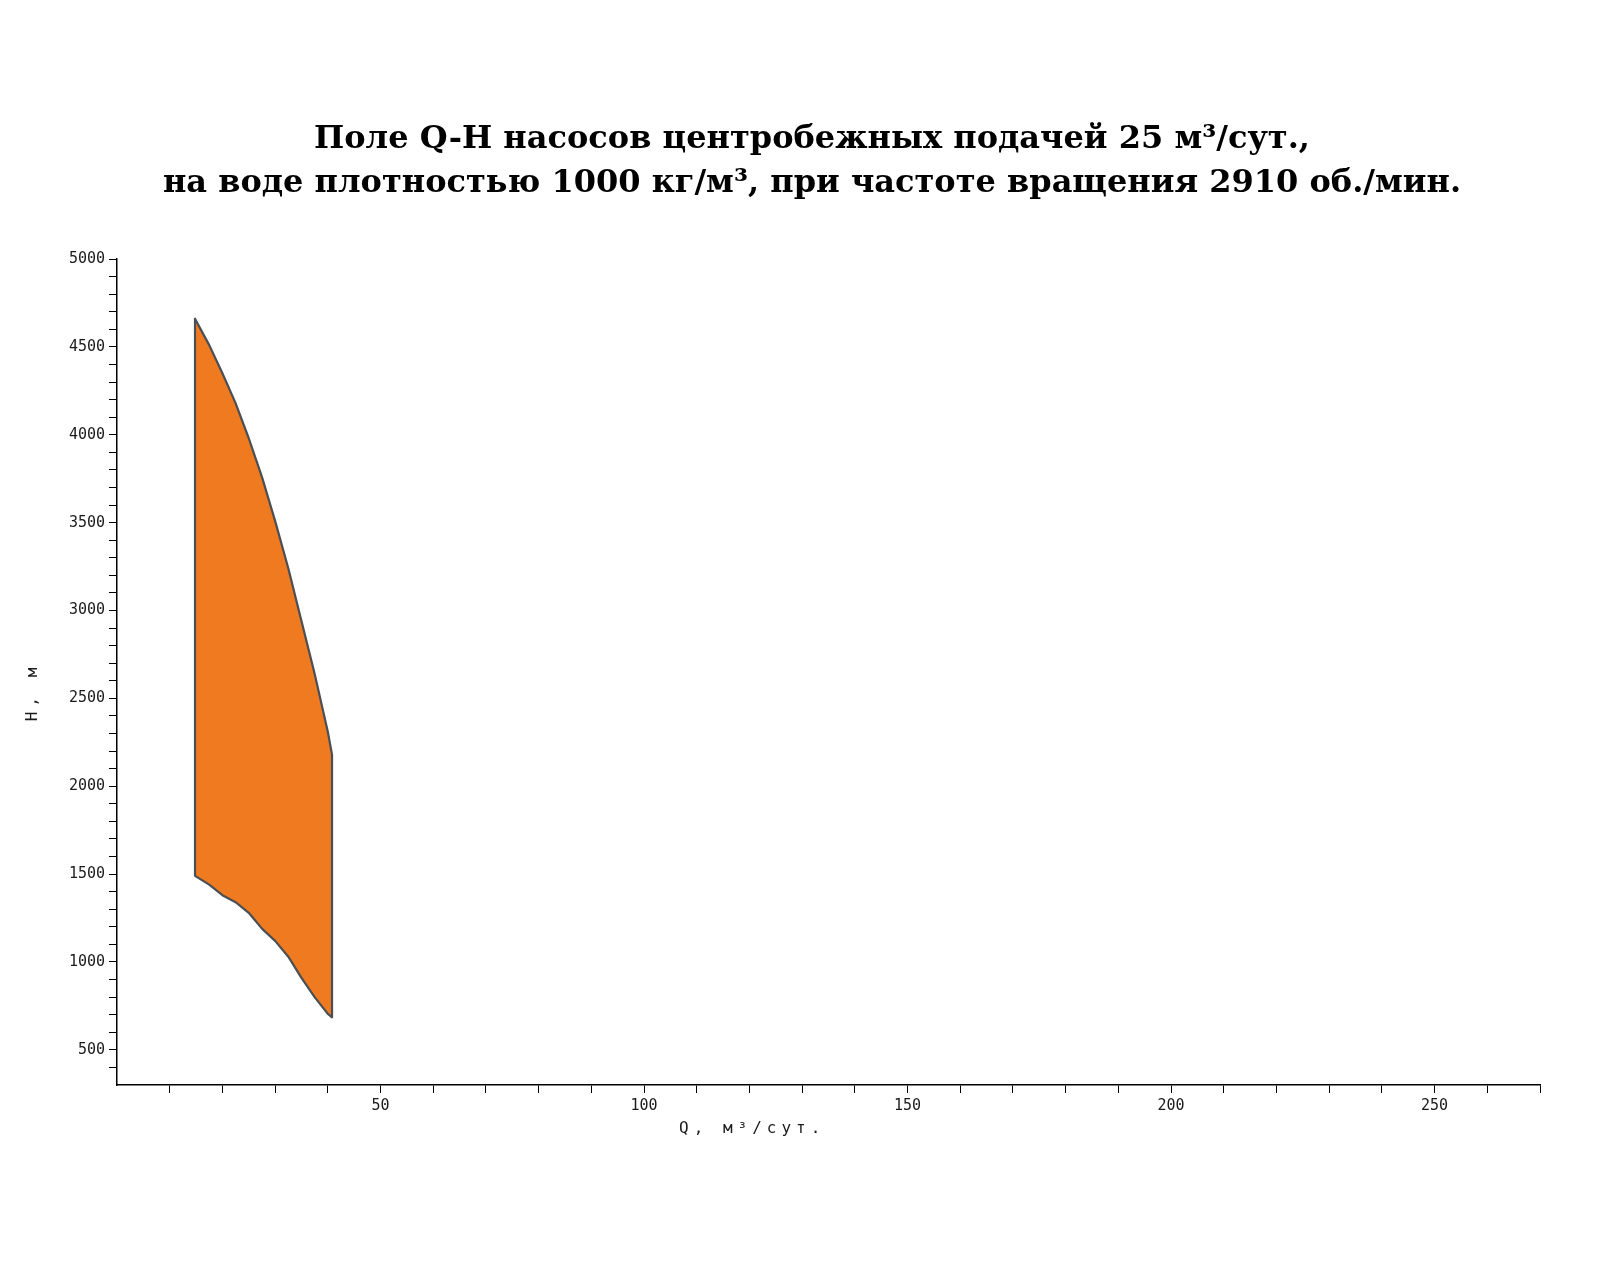  Describe the element at coordinates (86, 609) in the screenshot. I see `y-tick-label: 3000` at that location.